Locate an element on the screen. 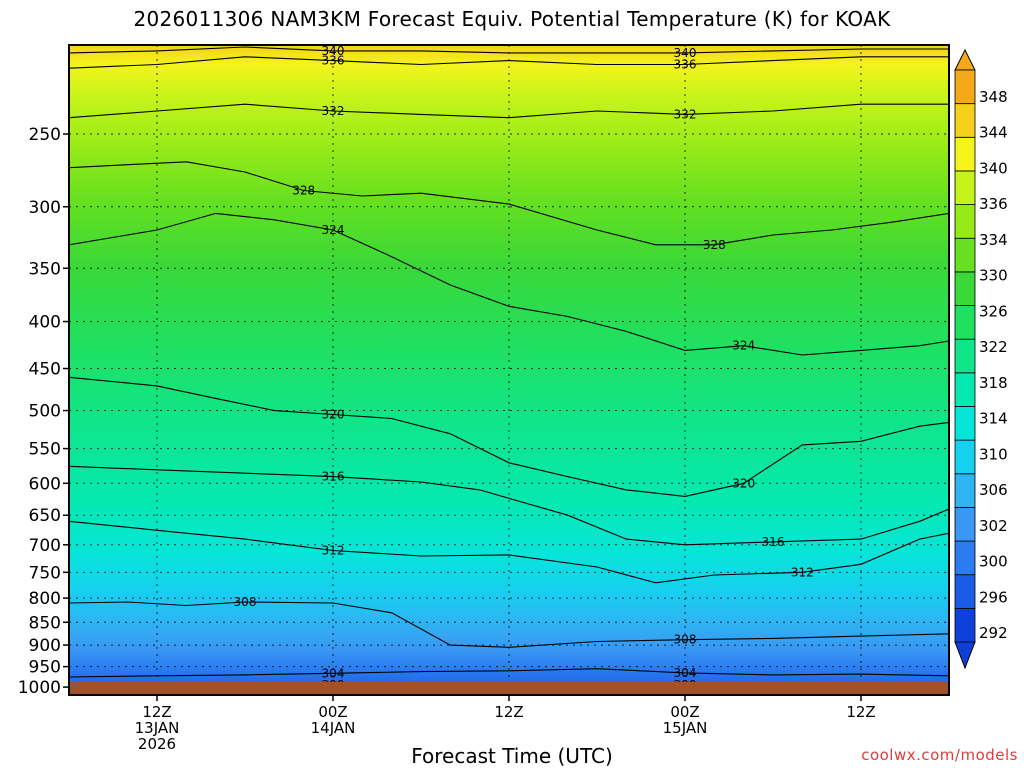  y-tick-label: 350 is located at coordinates (45, 269).